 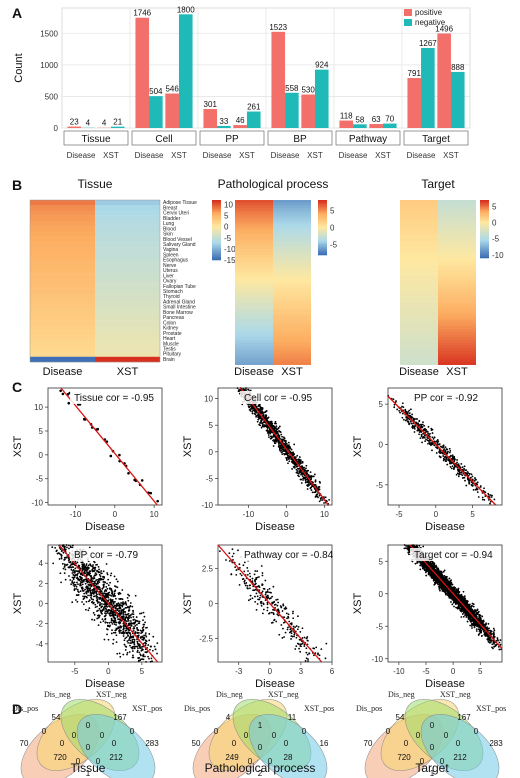 What do you see at coordinates (180, 203) in the screenshot?
I see `row-label: Adipose Tissue` at bounding box center [180, 203].